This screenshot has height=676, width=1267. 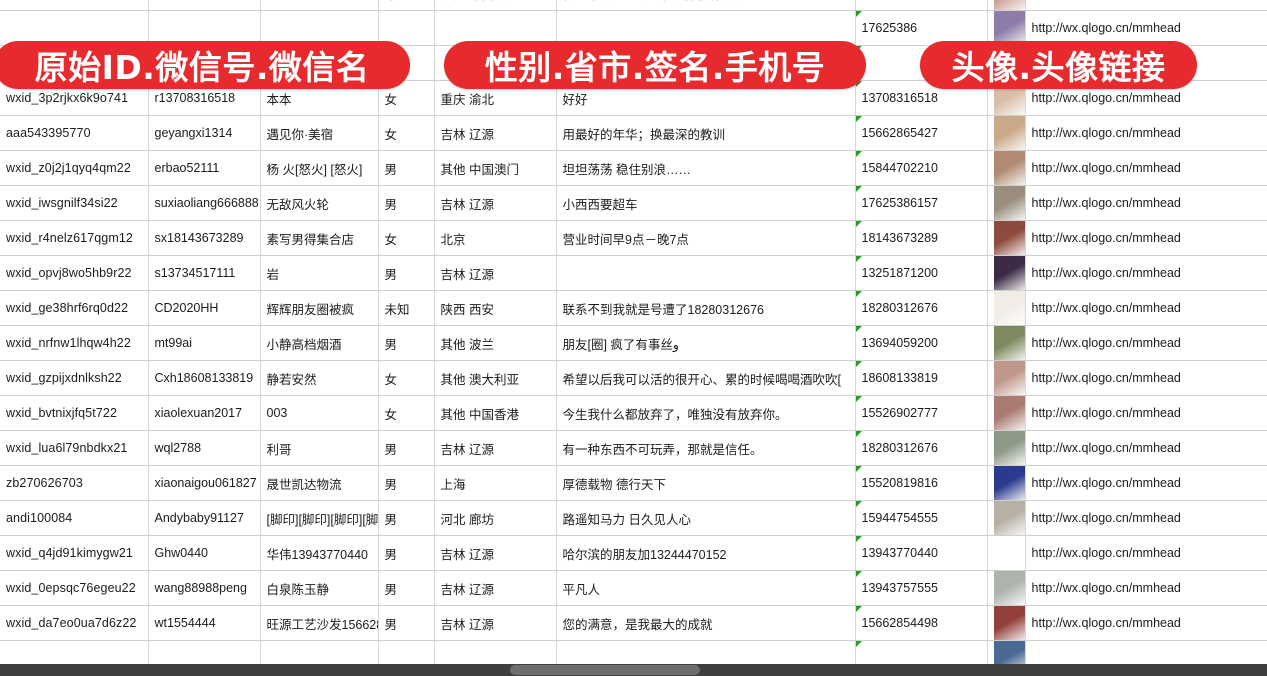 What do you see at coordinates (706, 133) in the screenshot?
I see `cell-signature: 用最好的年华；换最深的教训` at bounding box center [706, 133].